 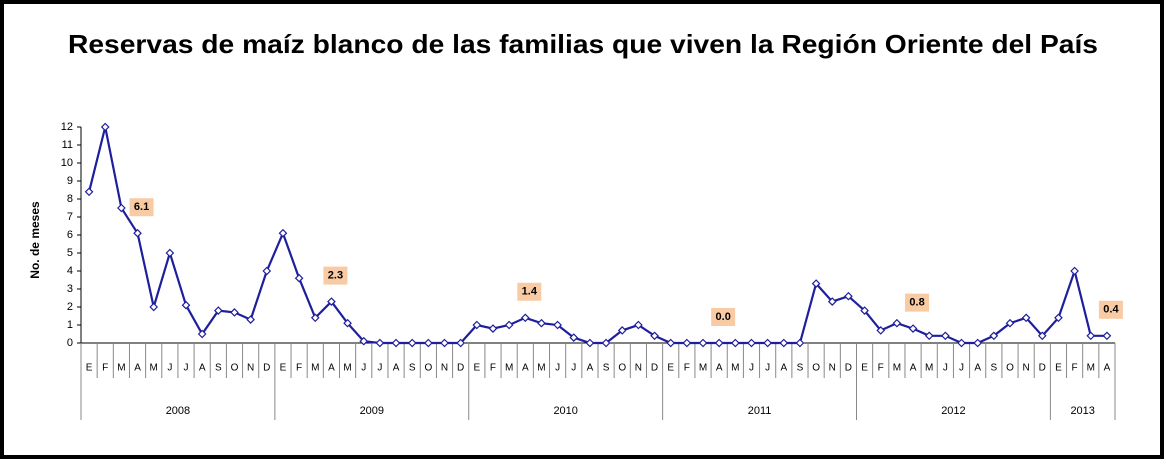 What do you see at coordinates (178, 411) in the screenshot?
I see `year-label: 2008` at bounding box center [178, 411].